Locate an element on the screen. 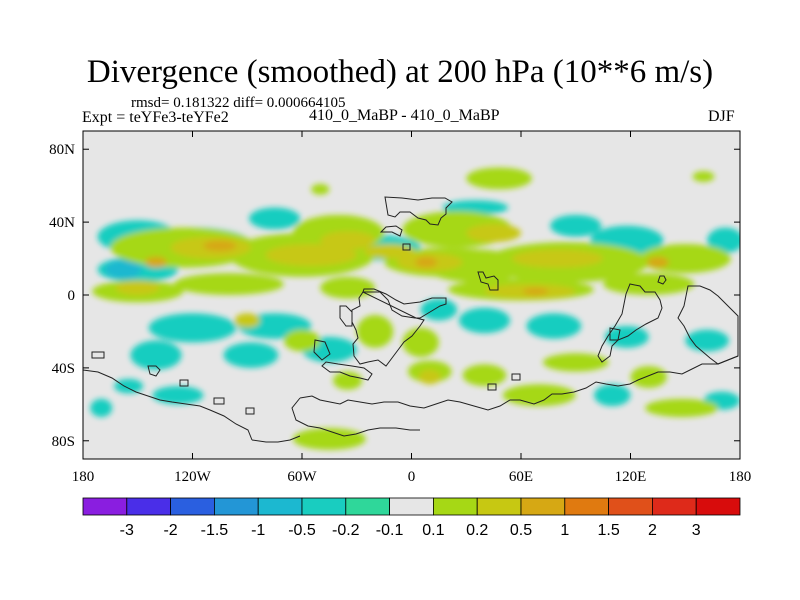  colorbar: -3 -2 -1.5 -1 -0.5 -0.2 -0.1 0.1 0.2 0.5 1 1.5 2 3 is located at coordinates (411, 518).